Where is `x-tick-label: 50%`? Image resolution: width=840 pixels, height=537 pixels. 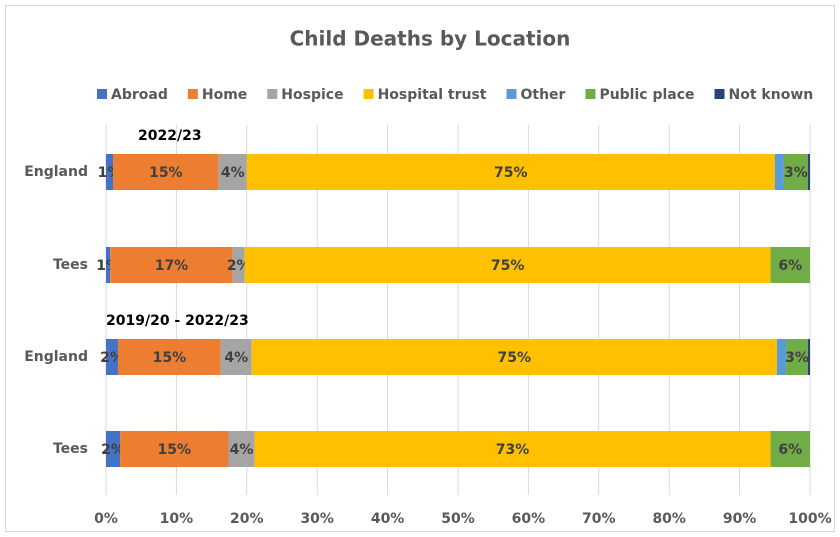 x-tick-label: 50% is located at coordinates (458, 519).